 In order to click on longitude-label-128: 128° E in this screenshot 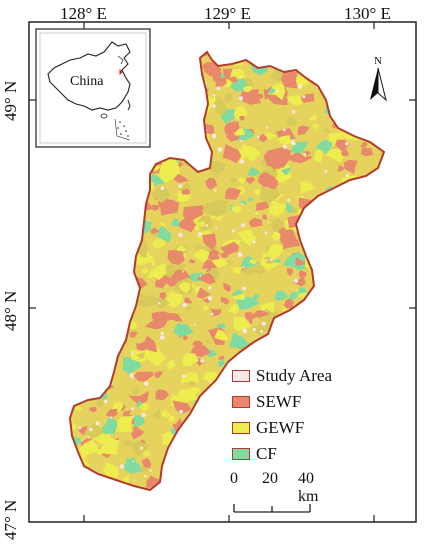, I will do `click(83, 13)`.